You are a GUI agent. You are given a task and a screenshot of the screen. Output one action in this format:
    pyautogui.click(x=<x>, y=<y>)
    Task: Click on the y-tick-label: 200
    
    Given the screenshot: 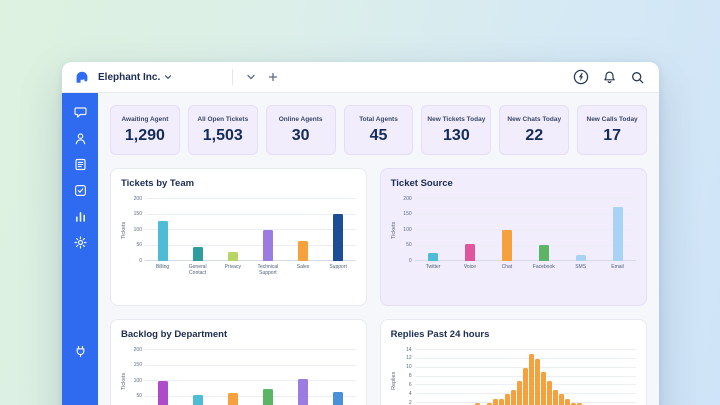 What is the action you would take?
    pyautogui.click(x=407, y=198)
    